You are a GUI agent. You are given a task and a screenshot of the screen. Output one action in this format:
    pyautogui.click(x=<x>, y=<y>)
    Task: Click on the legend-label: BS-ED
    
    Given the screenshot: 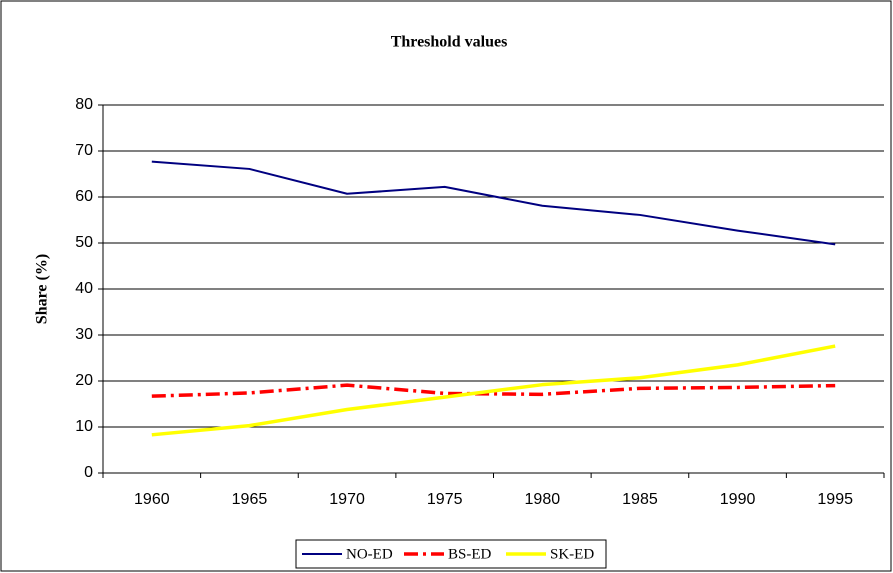 What is the action you would take?
    pyautogui.click(x=470, y=554)
    